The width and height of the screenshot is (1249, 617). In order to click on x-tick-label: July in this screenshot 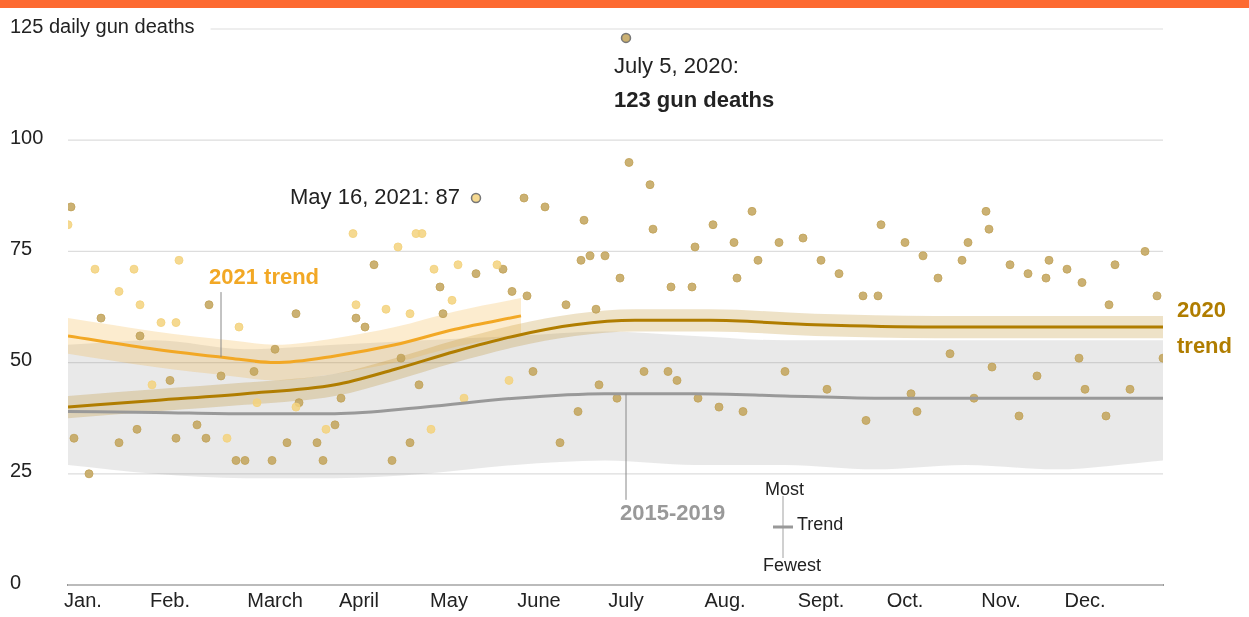, I will do `click(626, 599)`.